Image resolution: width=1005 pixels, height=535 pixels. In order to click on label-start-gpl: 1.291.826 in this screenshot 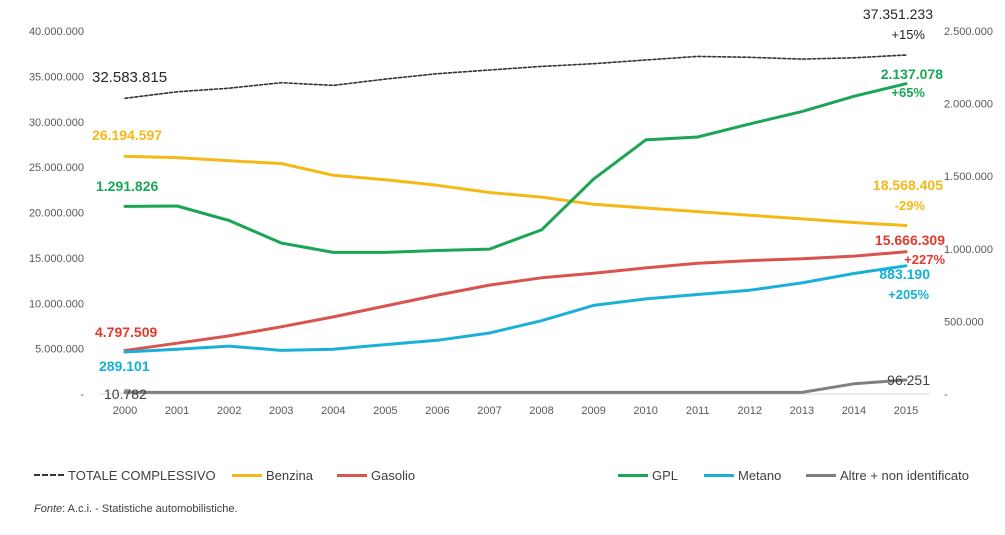, I will do `click(127, 186)`.